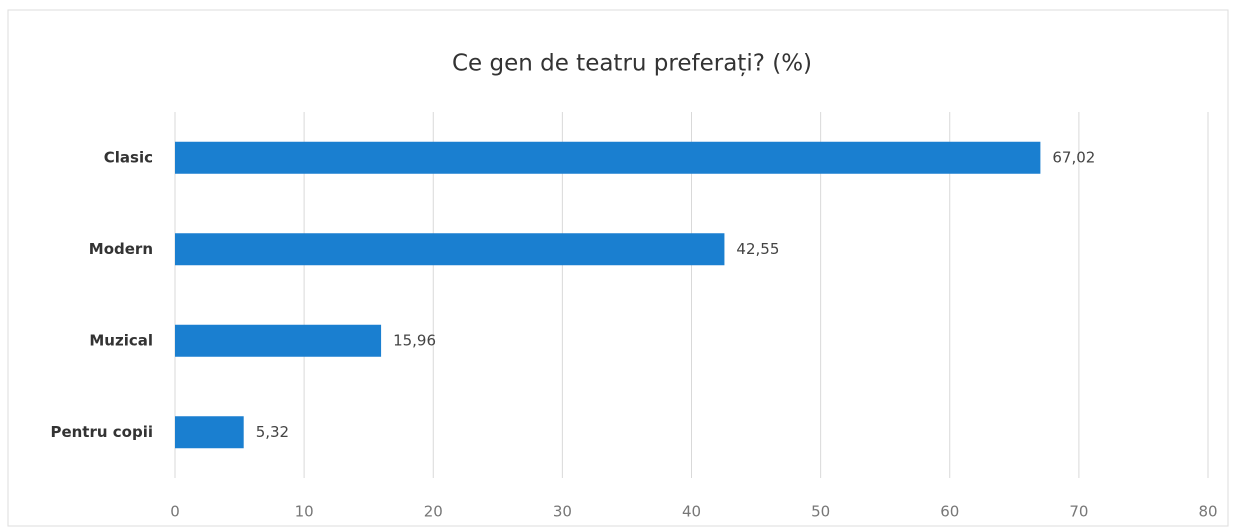 The width and height of the screenshot is (1236, 528). I want to click on x-tick-label: 0, so click(175, 512).